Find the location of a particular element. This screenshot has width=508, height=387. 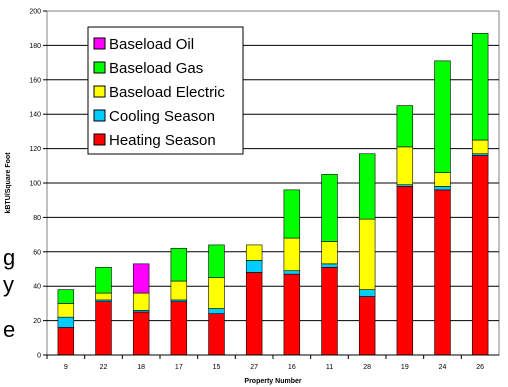

legend-box is located at coordinates (165, 90).